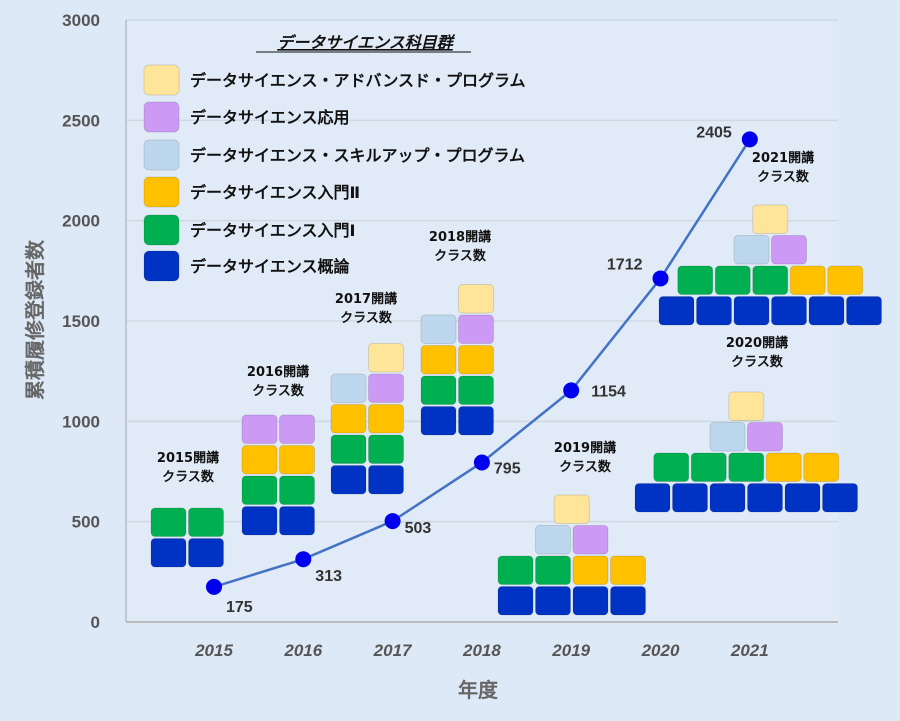  I want to click on y-axis-title: 累積履修登録者数, so click(35, 319).